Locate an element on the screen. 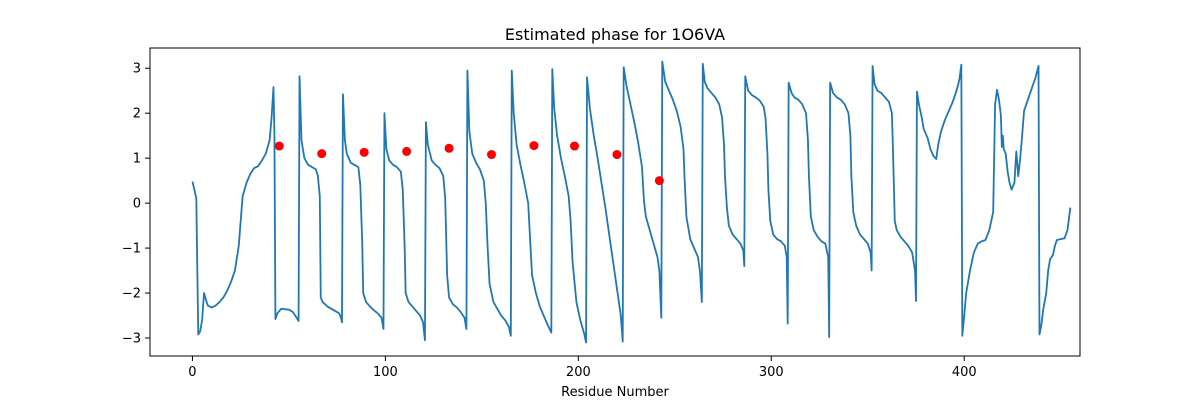 The image size is (1200, 400). x-tick-label-400: 400 is located at coordinates (964, 372).